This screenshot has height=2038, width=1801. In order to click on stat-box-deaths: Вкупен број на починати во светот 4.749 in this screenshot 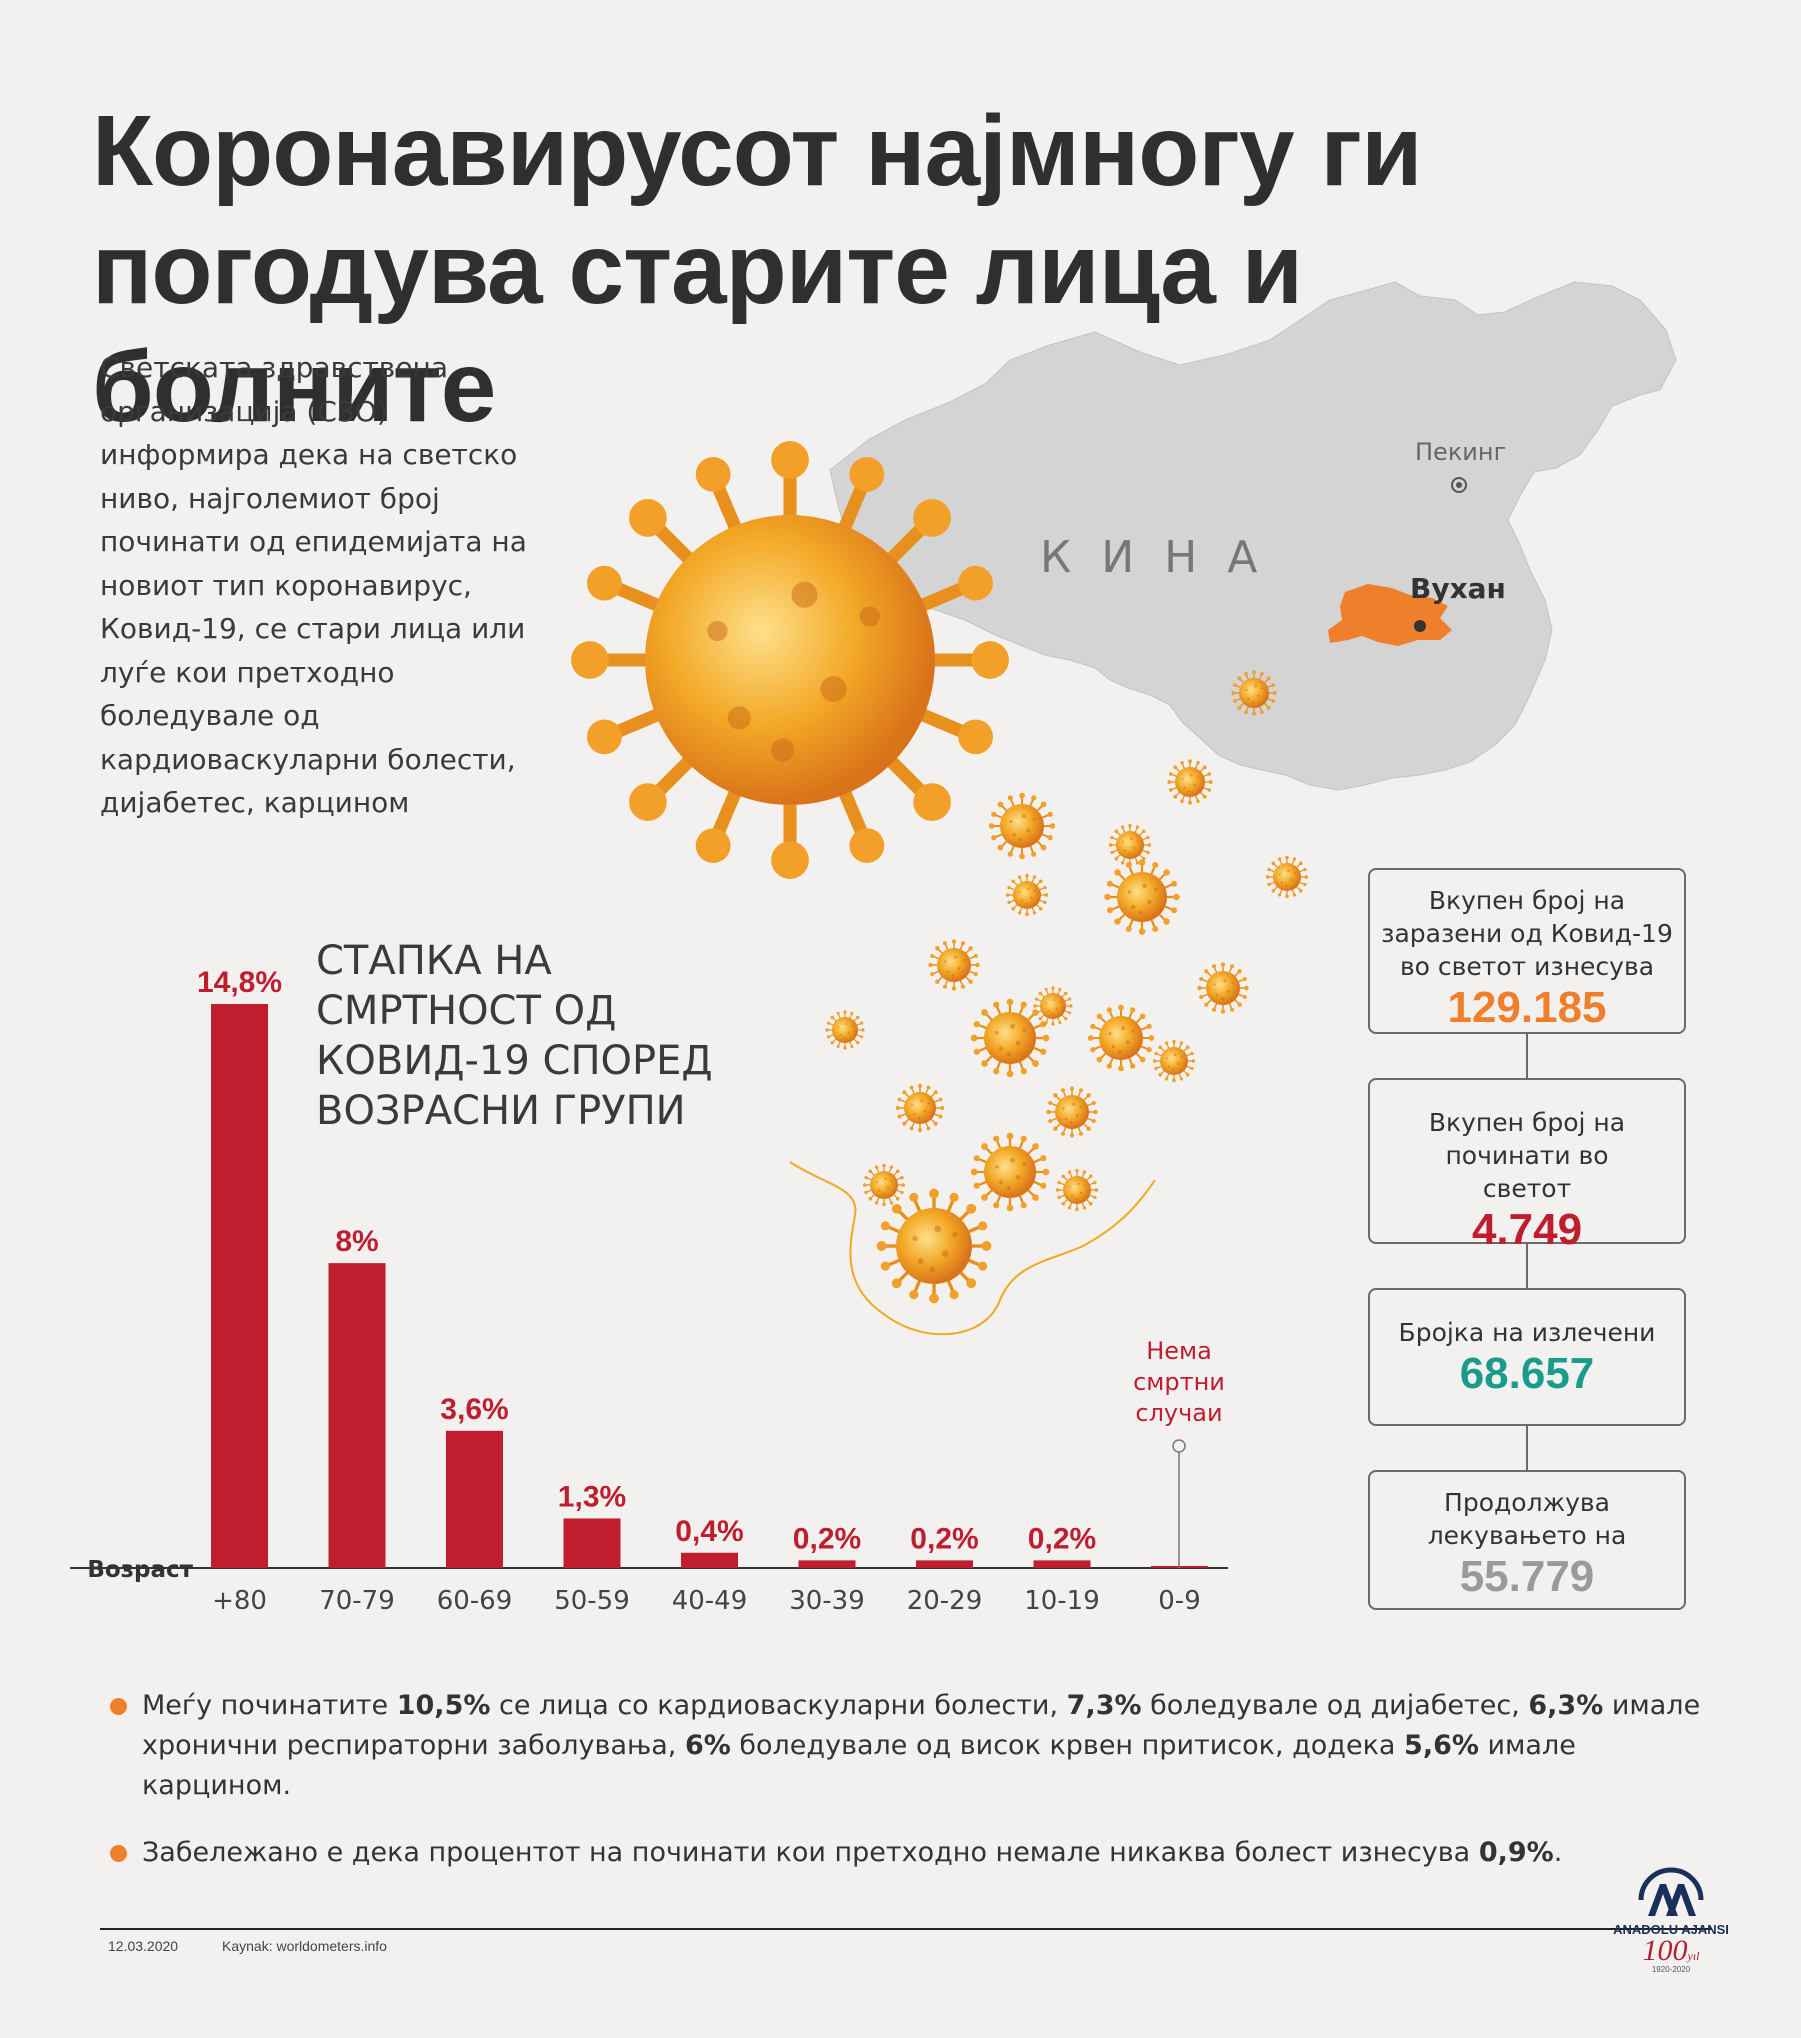, I will do `click(1527, 1165)`.